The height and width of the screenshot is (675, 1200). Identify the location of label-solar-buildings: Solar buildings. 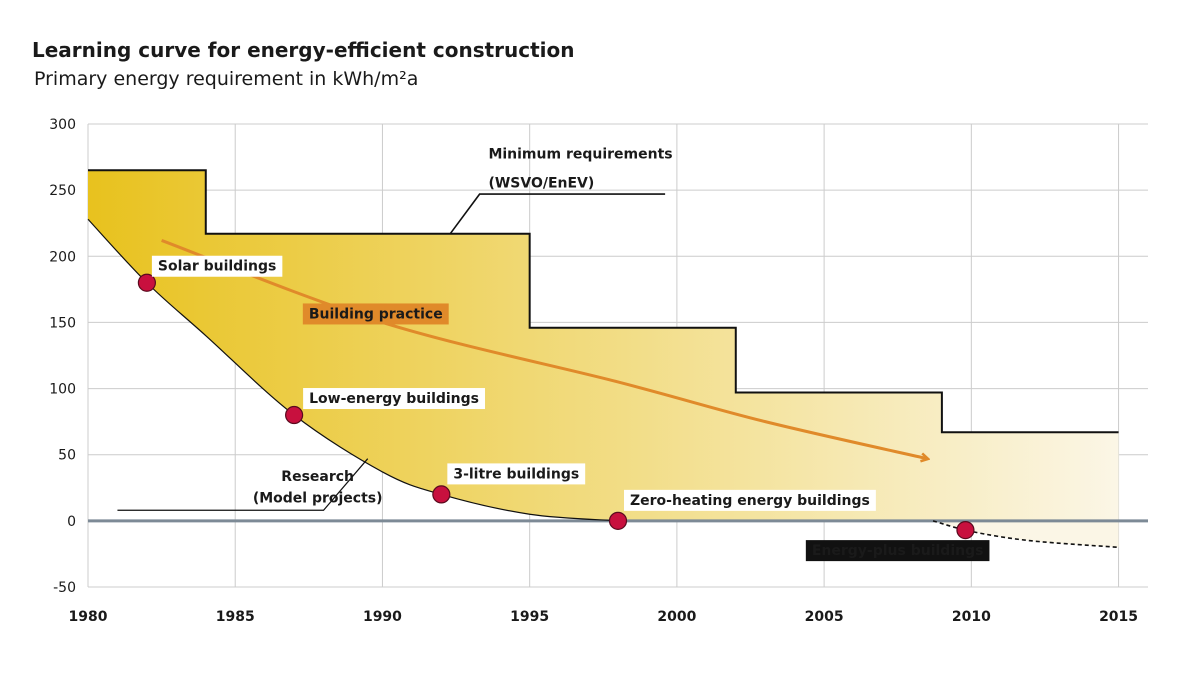
(217, 266).